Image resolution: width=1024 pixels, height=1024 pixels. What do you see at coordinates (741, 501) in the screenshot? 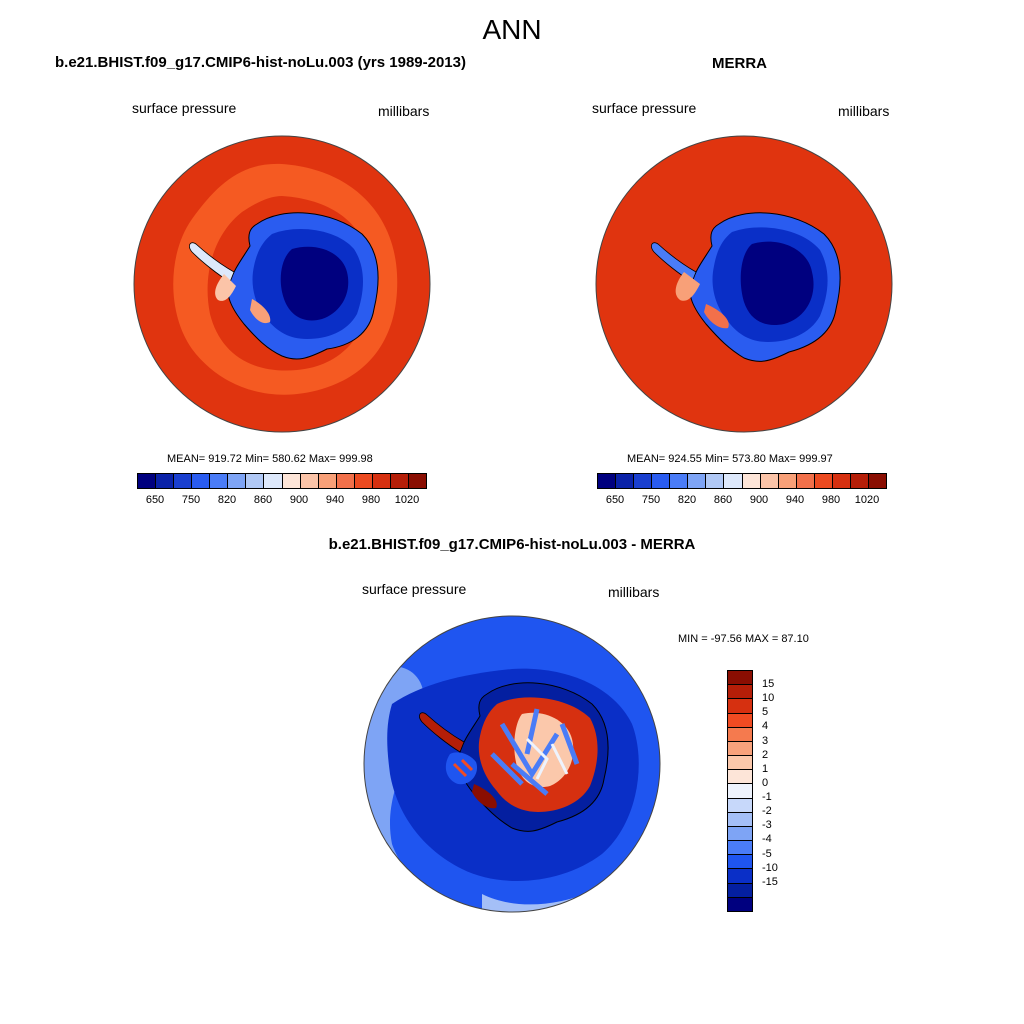
I see `obs-colorbar-ticks: 650 750 820 860 900 940 980 1020` at bounding box center [741, 501].